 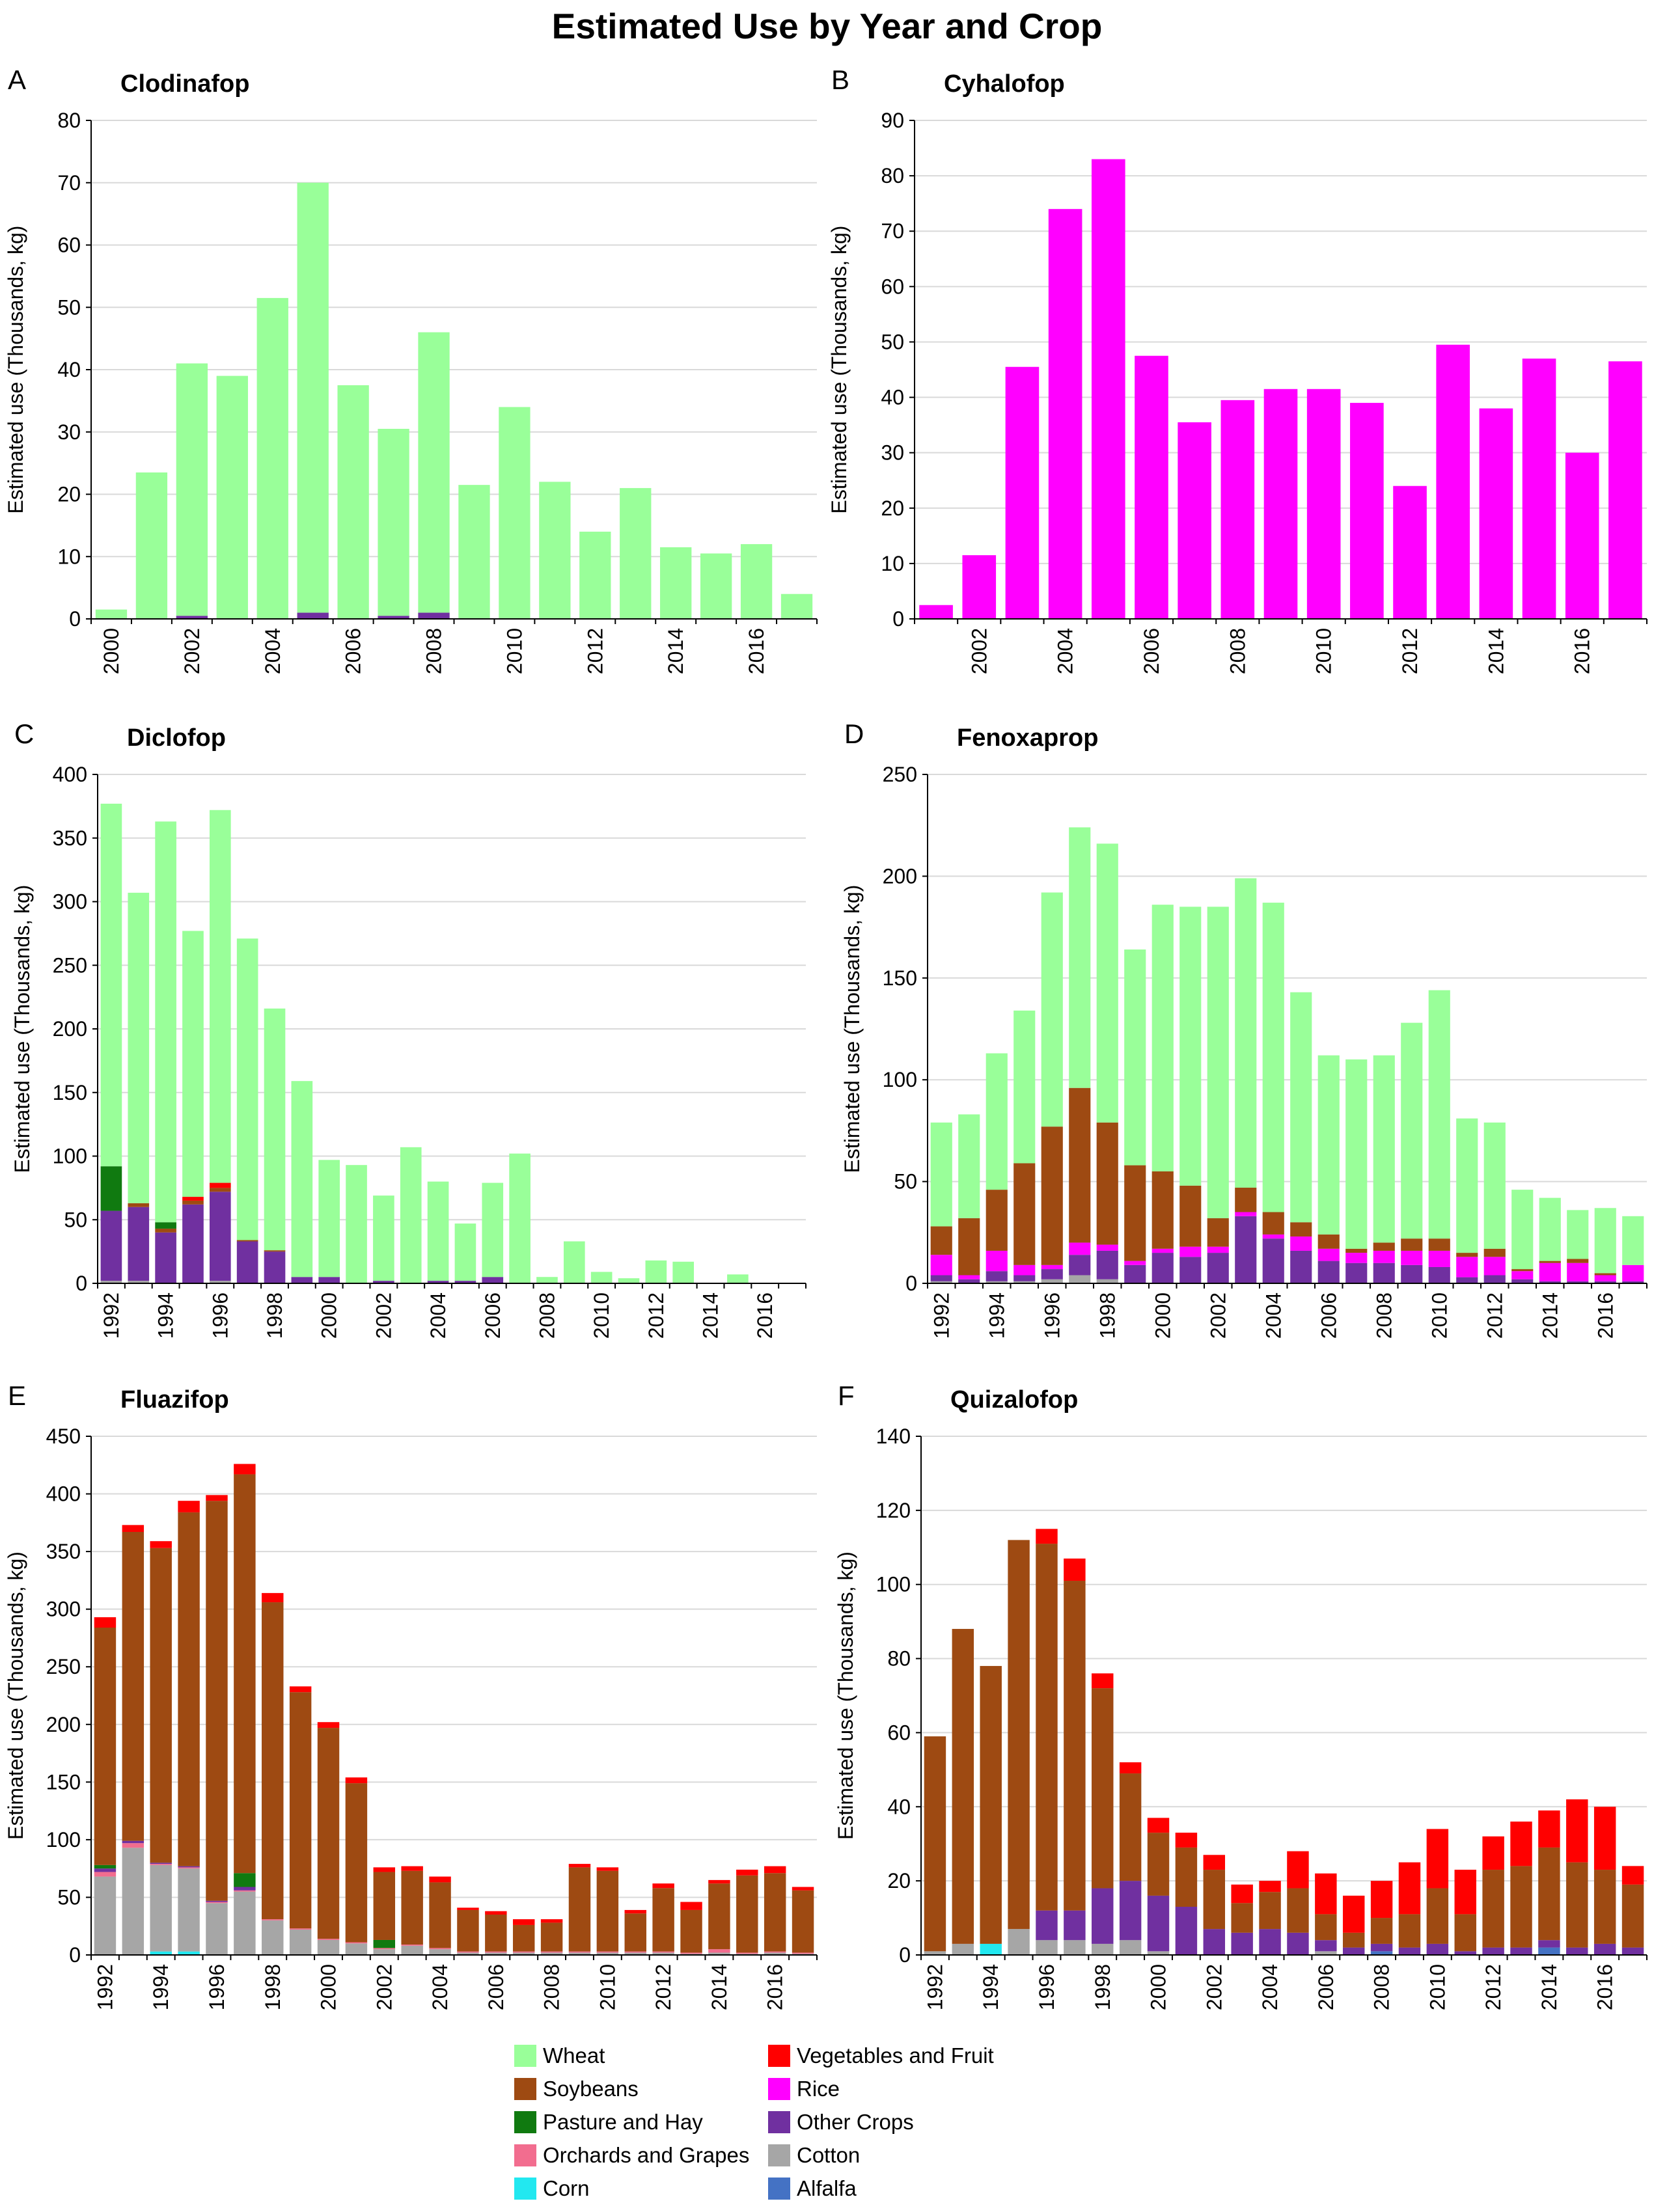 I want to click on bar-rice-2009, so click(x=1412, y=1257).